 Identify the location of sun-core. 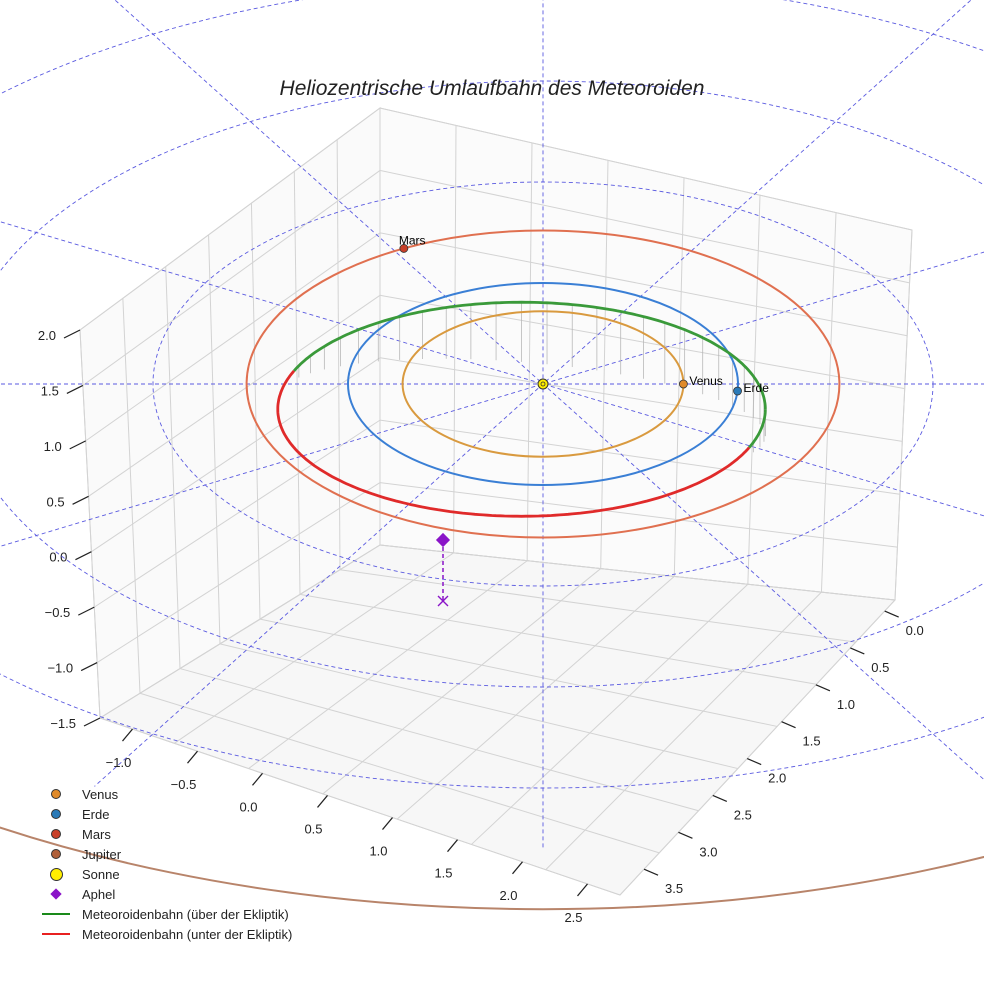
(543, 384).